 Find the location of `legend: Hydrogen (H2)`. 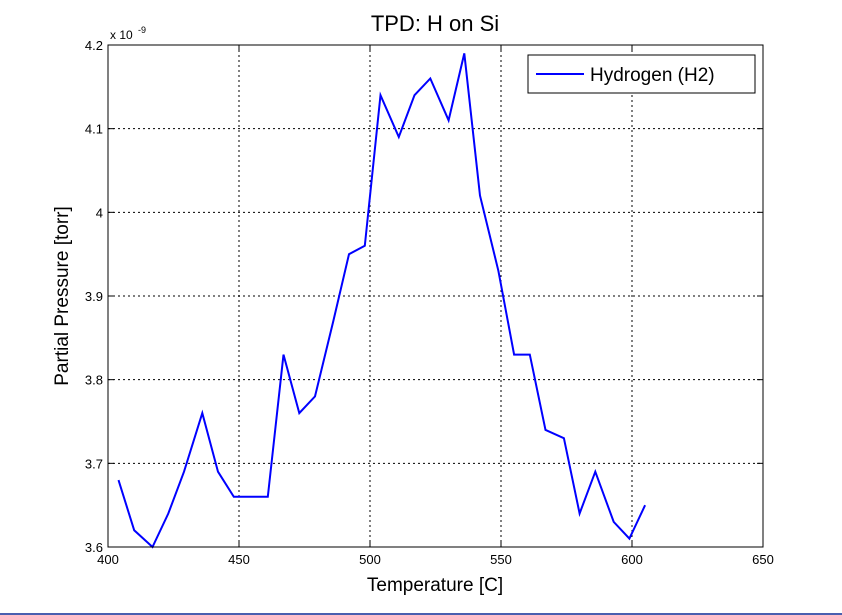

legend: Hydrogen (H2) is located at coordinates (641, 74).